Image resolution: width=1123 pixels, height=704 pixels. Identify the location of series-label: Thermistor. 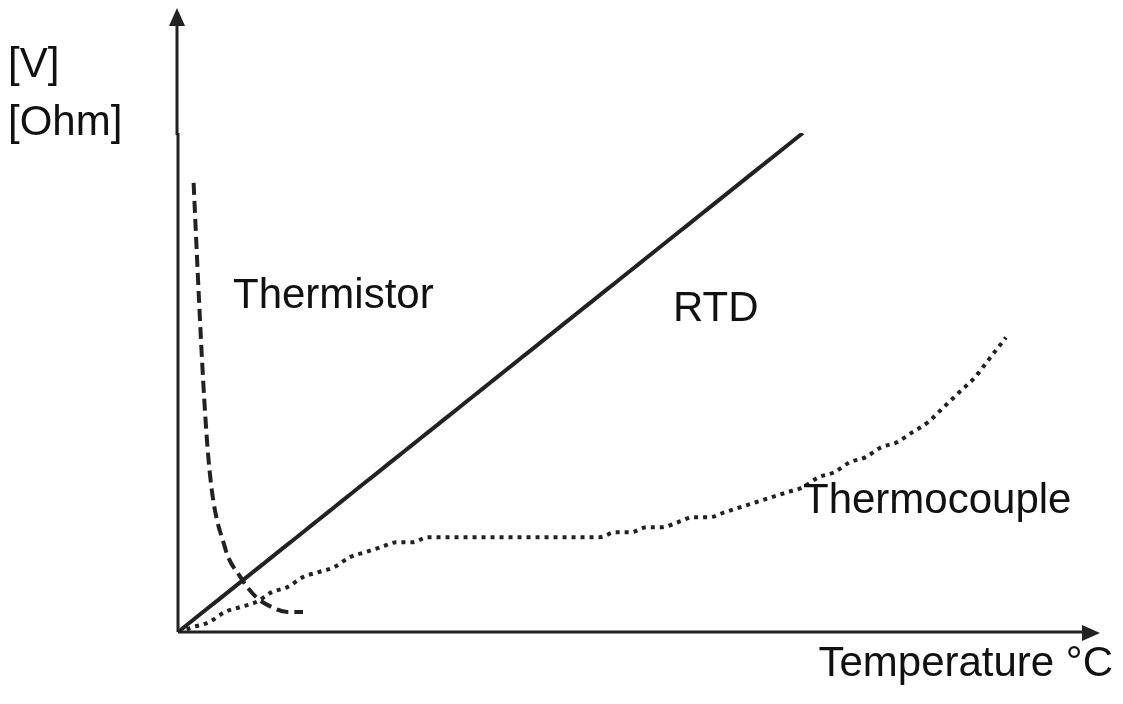
(333, 293).